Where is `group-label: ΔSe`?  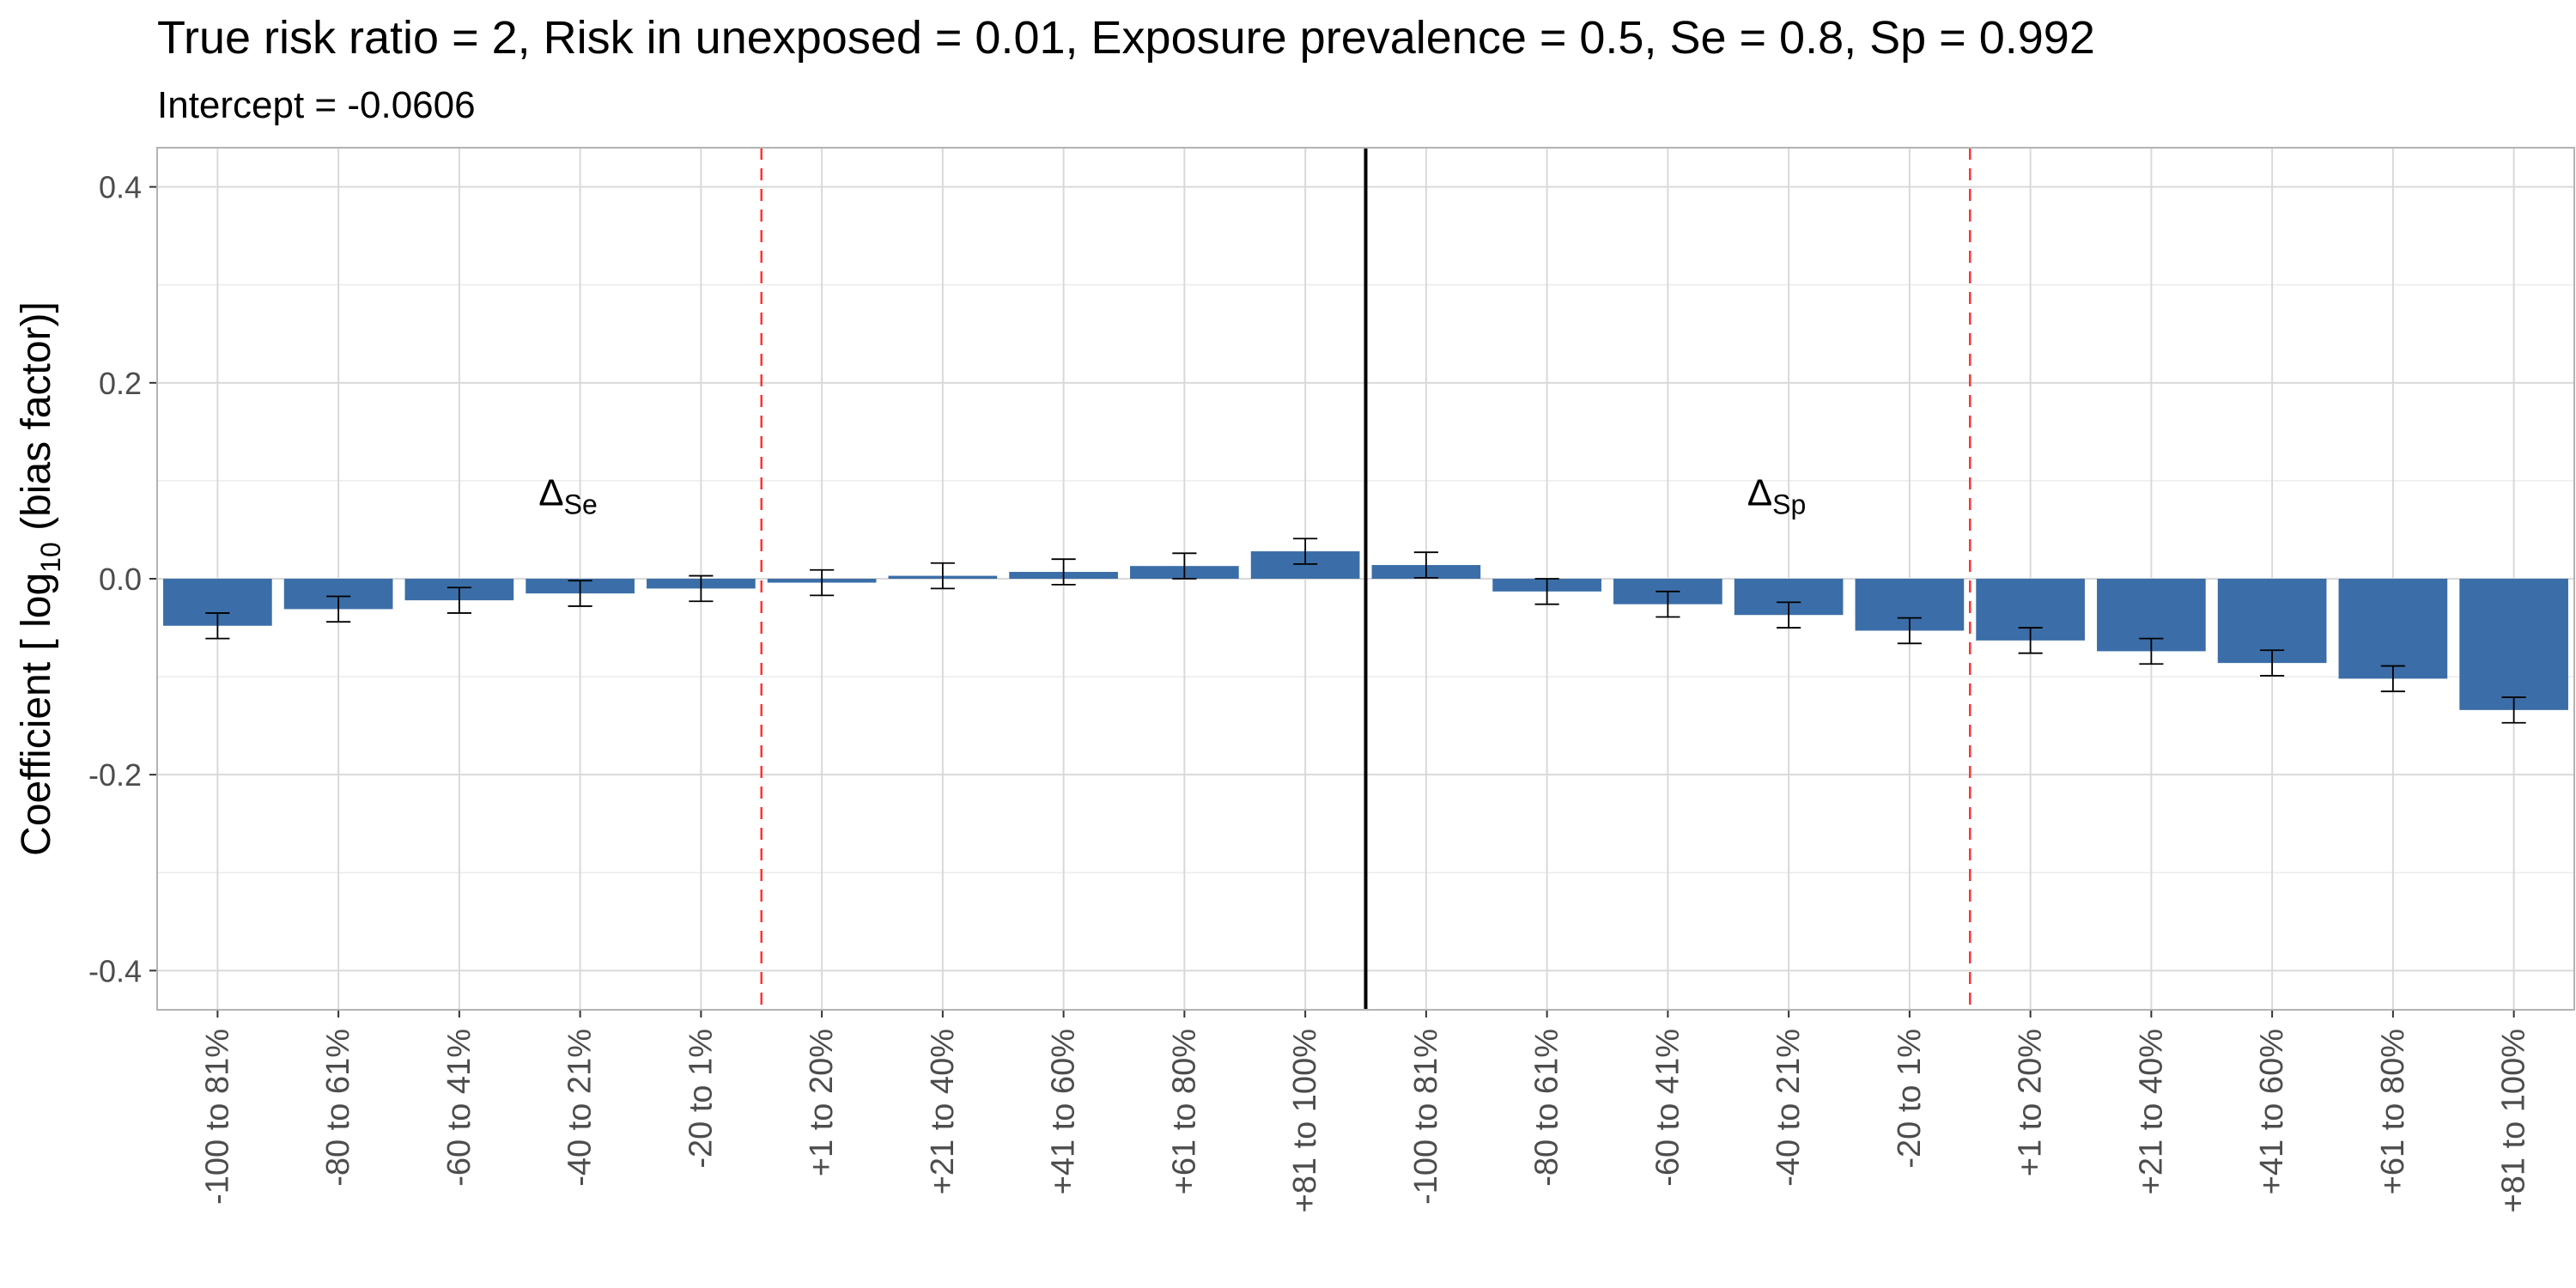
group-label: ΔSe is located at coordinates (568, 495).